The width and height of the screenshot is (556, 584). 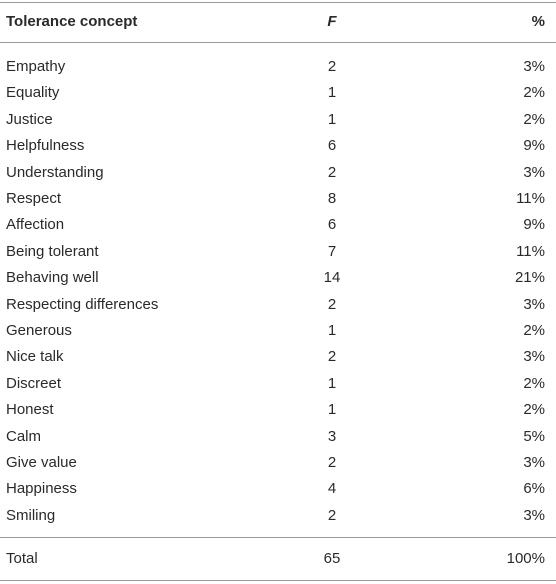 I want to click on cell: 8, so click(x=332, y=198).